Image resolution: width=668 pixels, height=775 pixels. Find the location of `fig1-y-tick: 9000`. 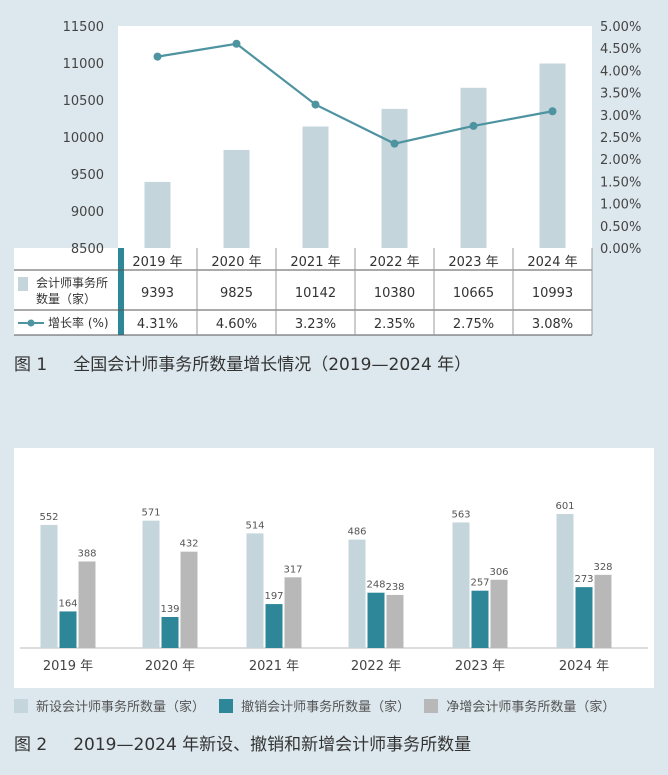

fig1-y-tick: 9000 is located at coordinates (87, 212).